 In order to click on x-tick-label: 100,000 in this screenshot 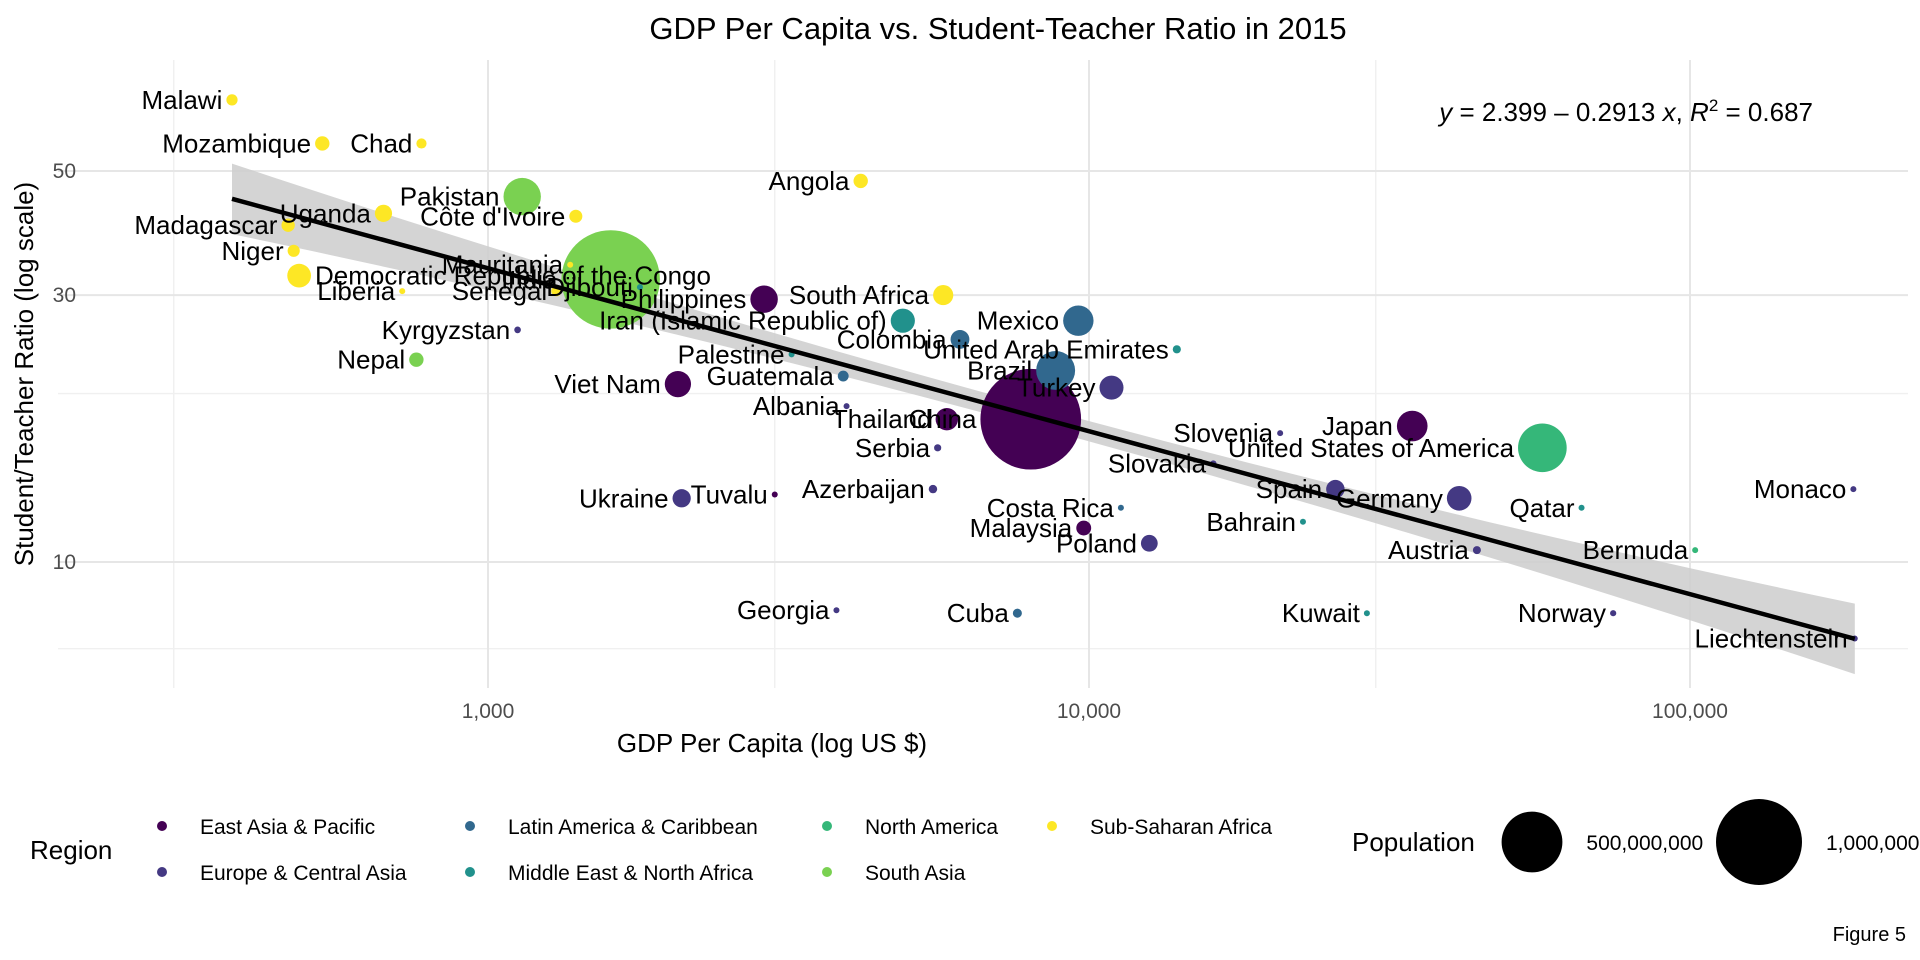, I will do `click(1690, 711)`.